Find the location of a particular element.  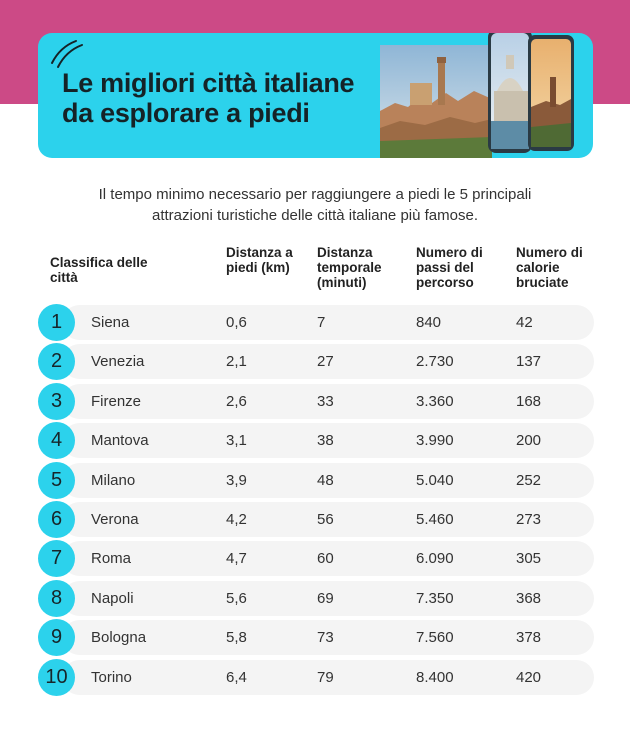

table-row: 10 Torino 6,4 79 8.400 420 is located at coordinates (316, 677).